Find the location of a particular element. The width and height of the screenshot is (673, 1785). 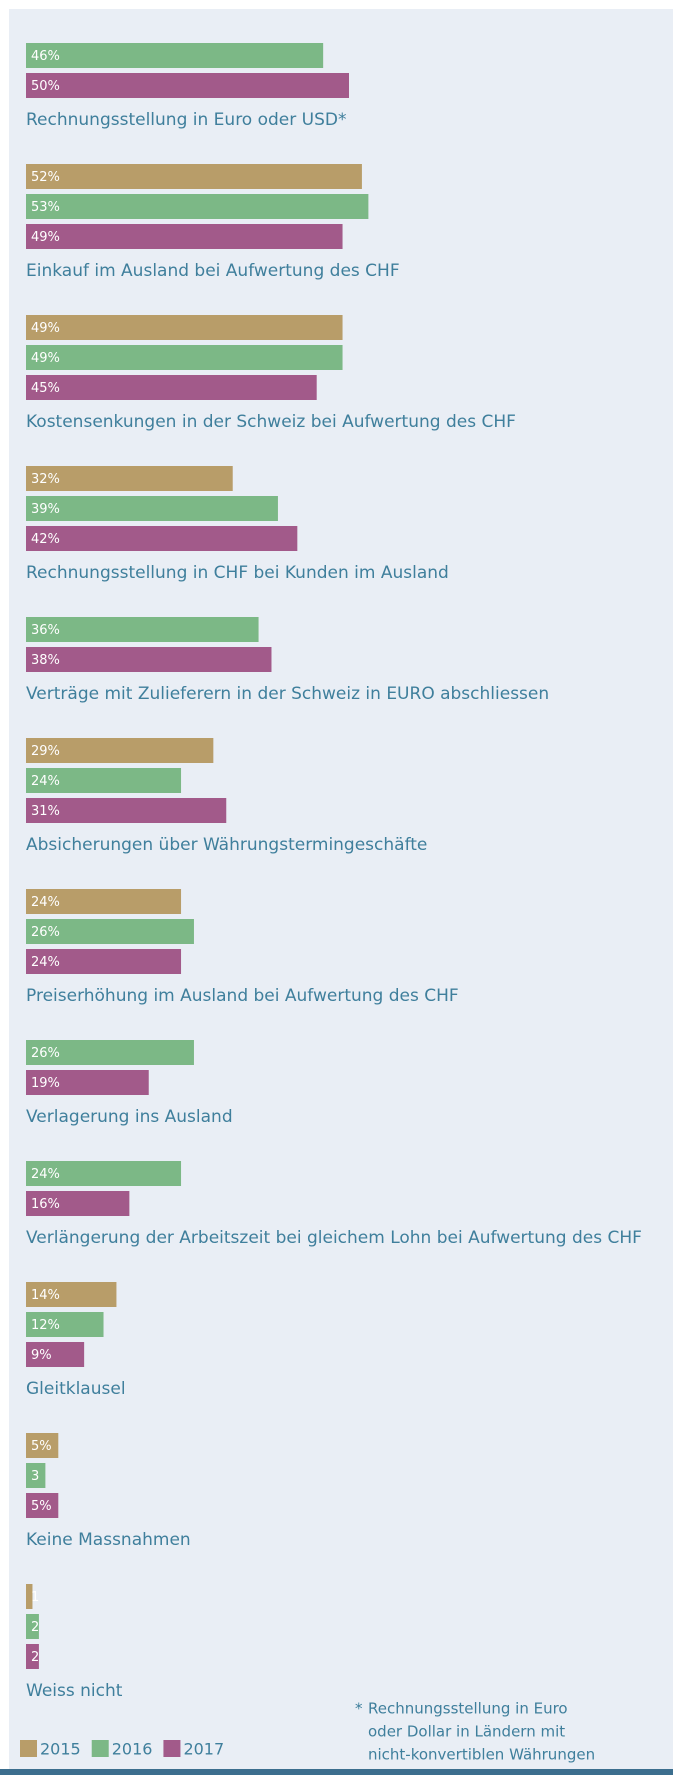

value-label: 16% is located at coordinates (45, 1204).